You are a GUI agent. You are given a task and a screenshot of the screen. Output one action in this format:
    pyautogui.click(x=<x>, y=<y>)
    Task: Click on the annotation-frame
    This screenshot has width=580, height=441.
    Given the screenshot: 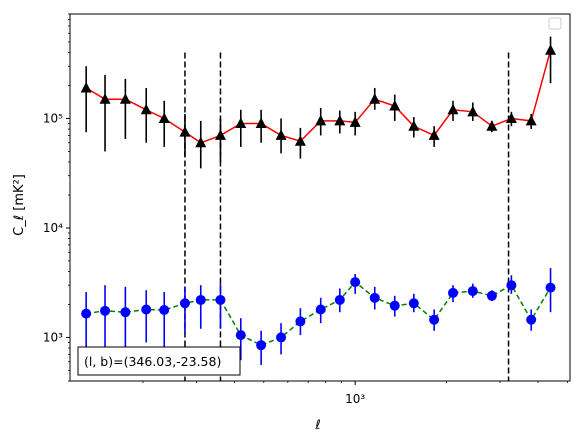 What is the action you would take?
    pyautogui.click(x=159, y=361)
    